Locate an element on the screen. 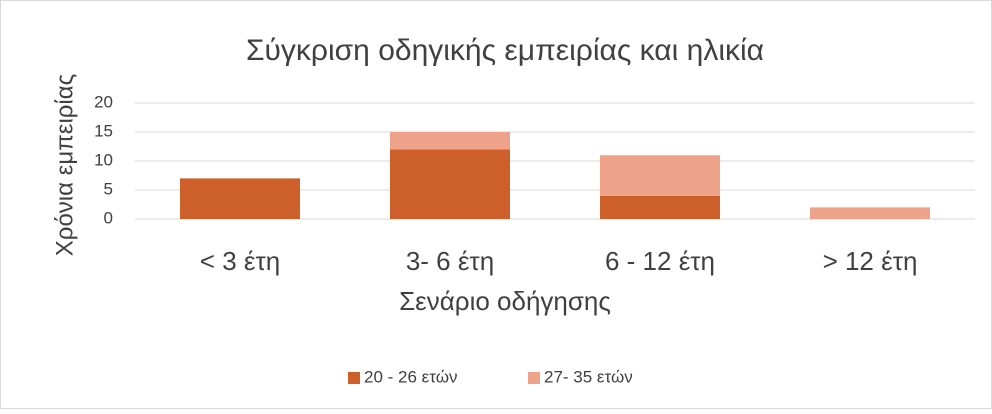 This screenshot has height=414, width=992. legend-label: 20 - 26 ετών is located at coordinates (410, 376).